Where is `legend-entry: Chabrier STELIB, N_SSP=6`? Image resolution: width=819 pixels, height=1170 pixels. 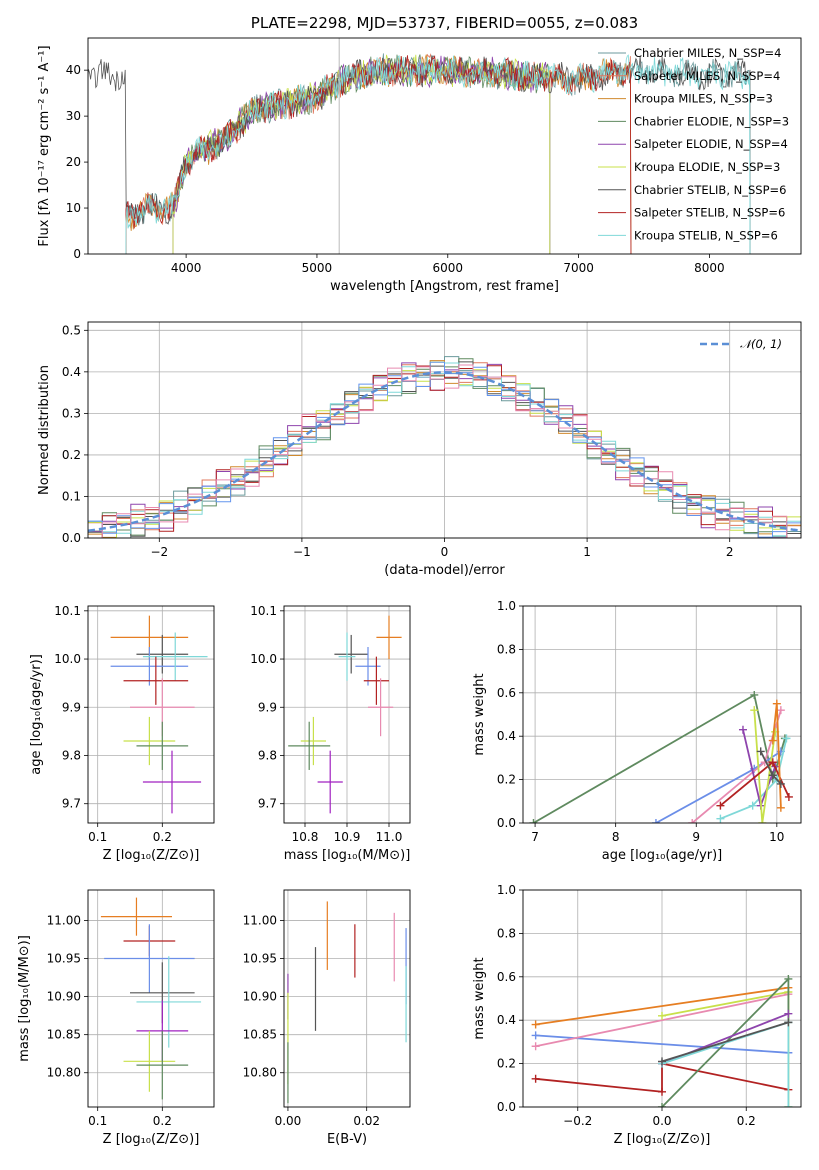 legend-entry: Chabrier STELIB, N_SSP=6 is located at coordinates (710, 190).